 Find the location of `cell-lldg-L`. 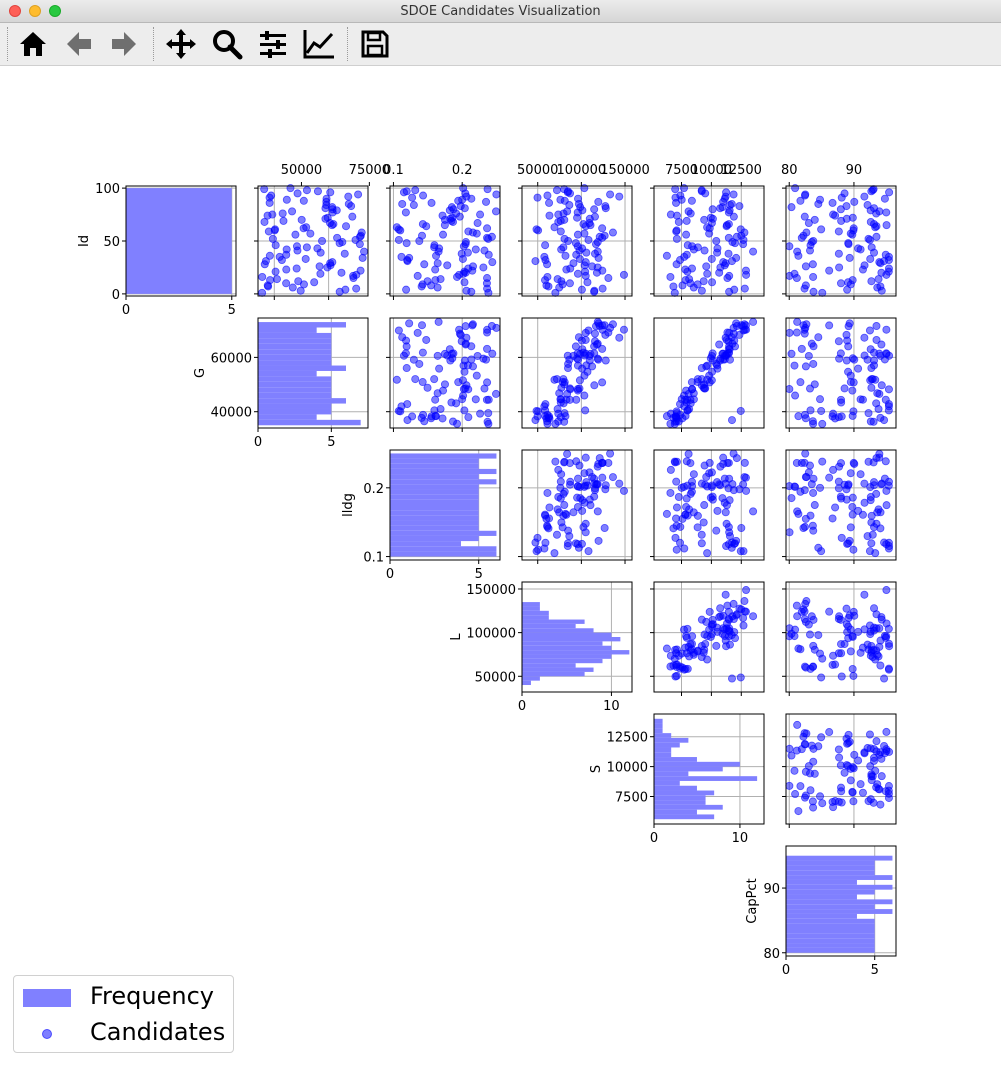

cell-lldg-L is located at coordinates (577, 505).